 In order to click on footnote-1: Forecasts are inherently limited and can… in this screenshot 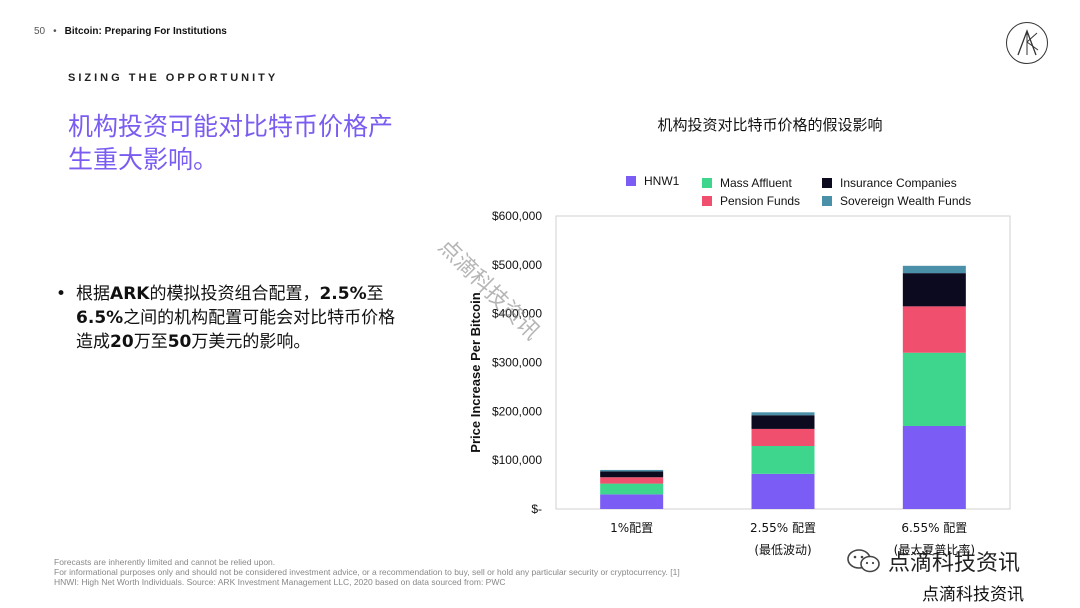, I will do `click(165, 562)`.